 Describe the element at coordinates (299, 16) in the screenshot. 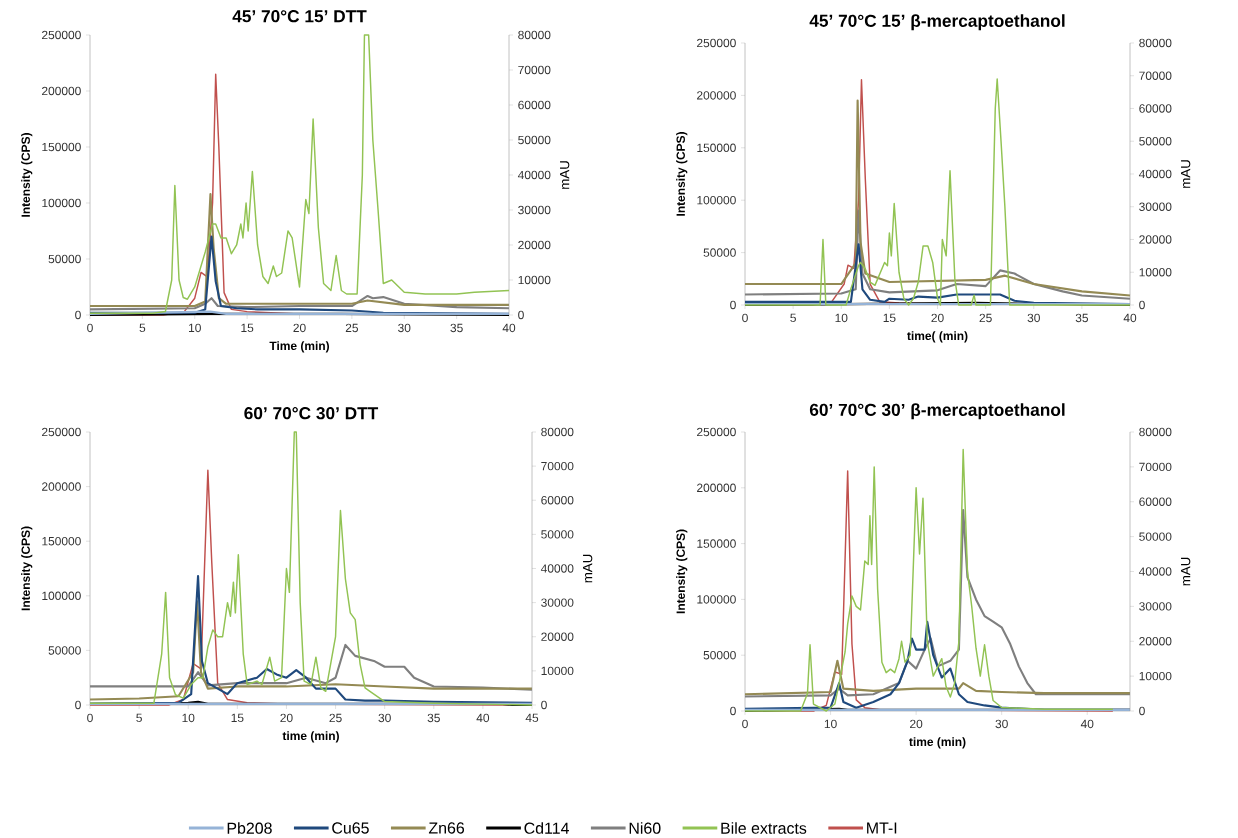

I see `chart-title: 45’ 70°C 15’ DTT` at that location.